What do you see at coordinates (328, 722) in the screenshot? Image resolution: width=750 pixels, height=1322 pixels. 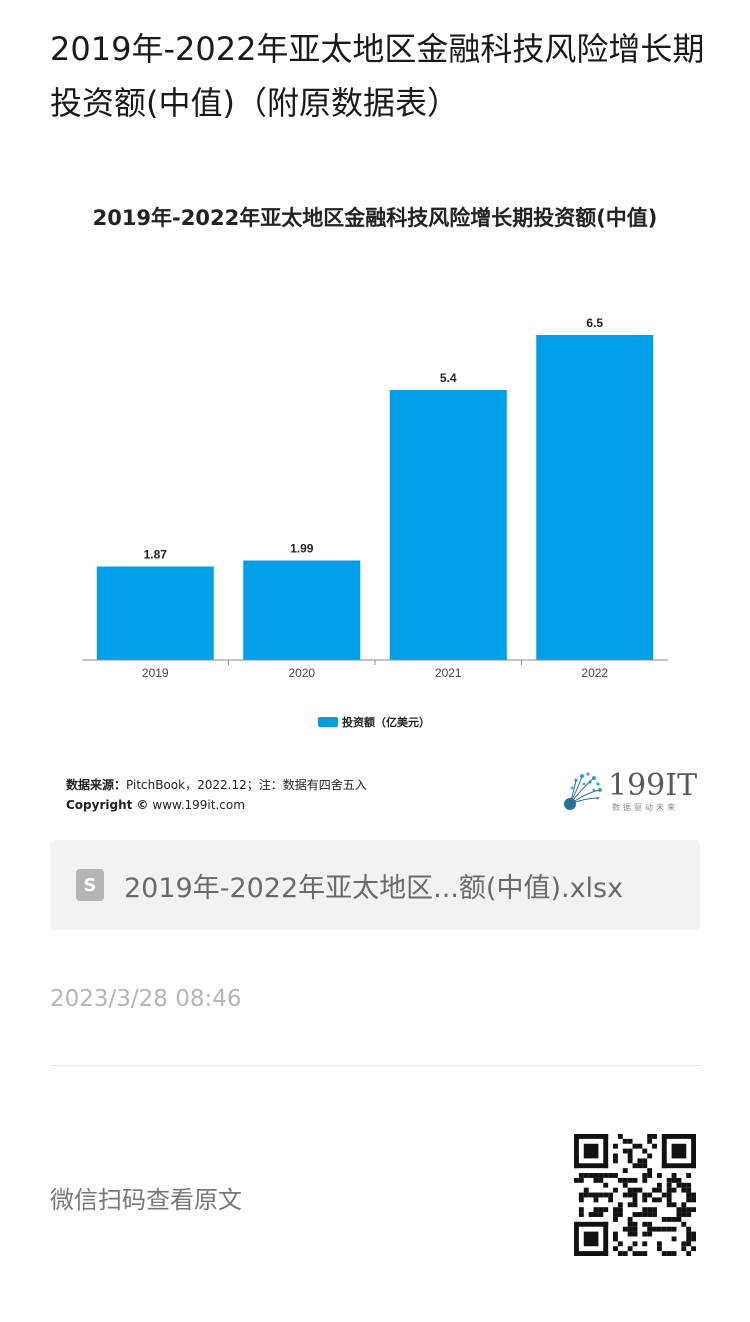 I see `legend-swatch` at bounding box center [328, 722].